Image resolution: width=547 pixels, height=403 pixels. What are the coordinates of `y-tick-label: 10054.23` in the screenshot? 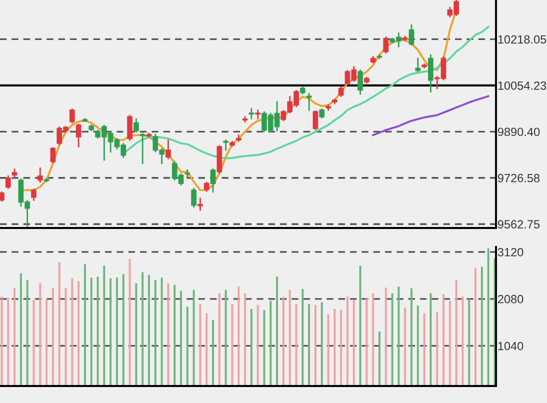 It's located at (522, 85).